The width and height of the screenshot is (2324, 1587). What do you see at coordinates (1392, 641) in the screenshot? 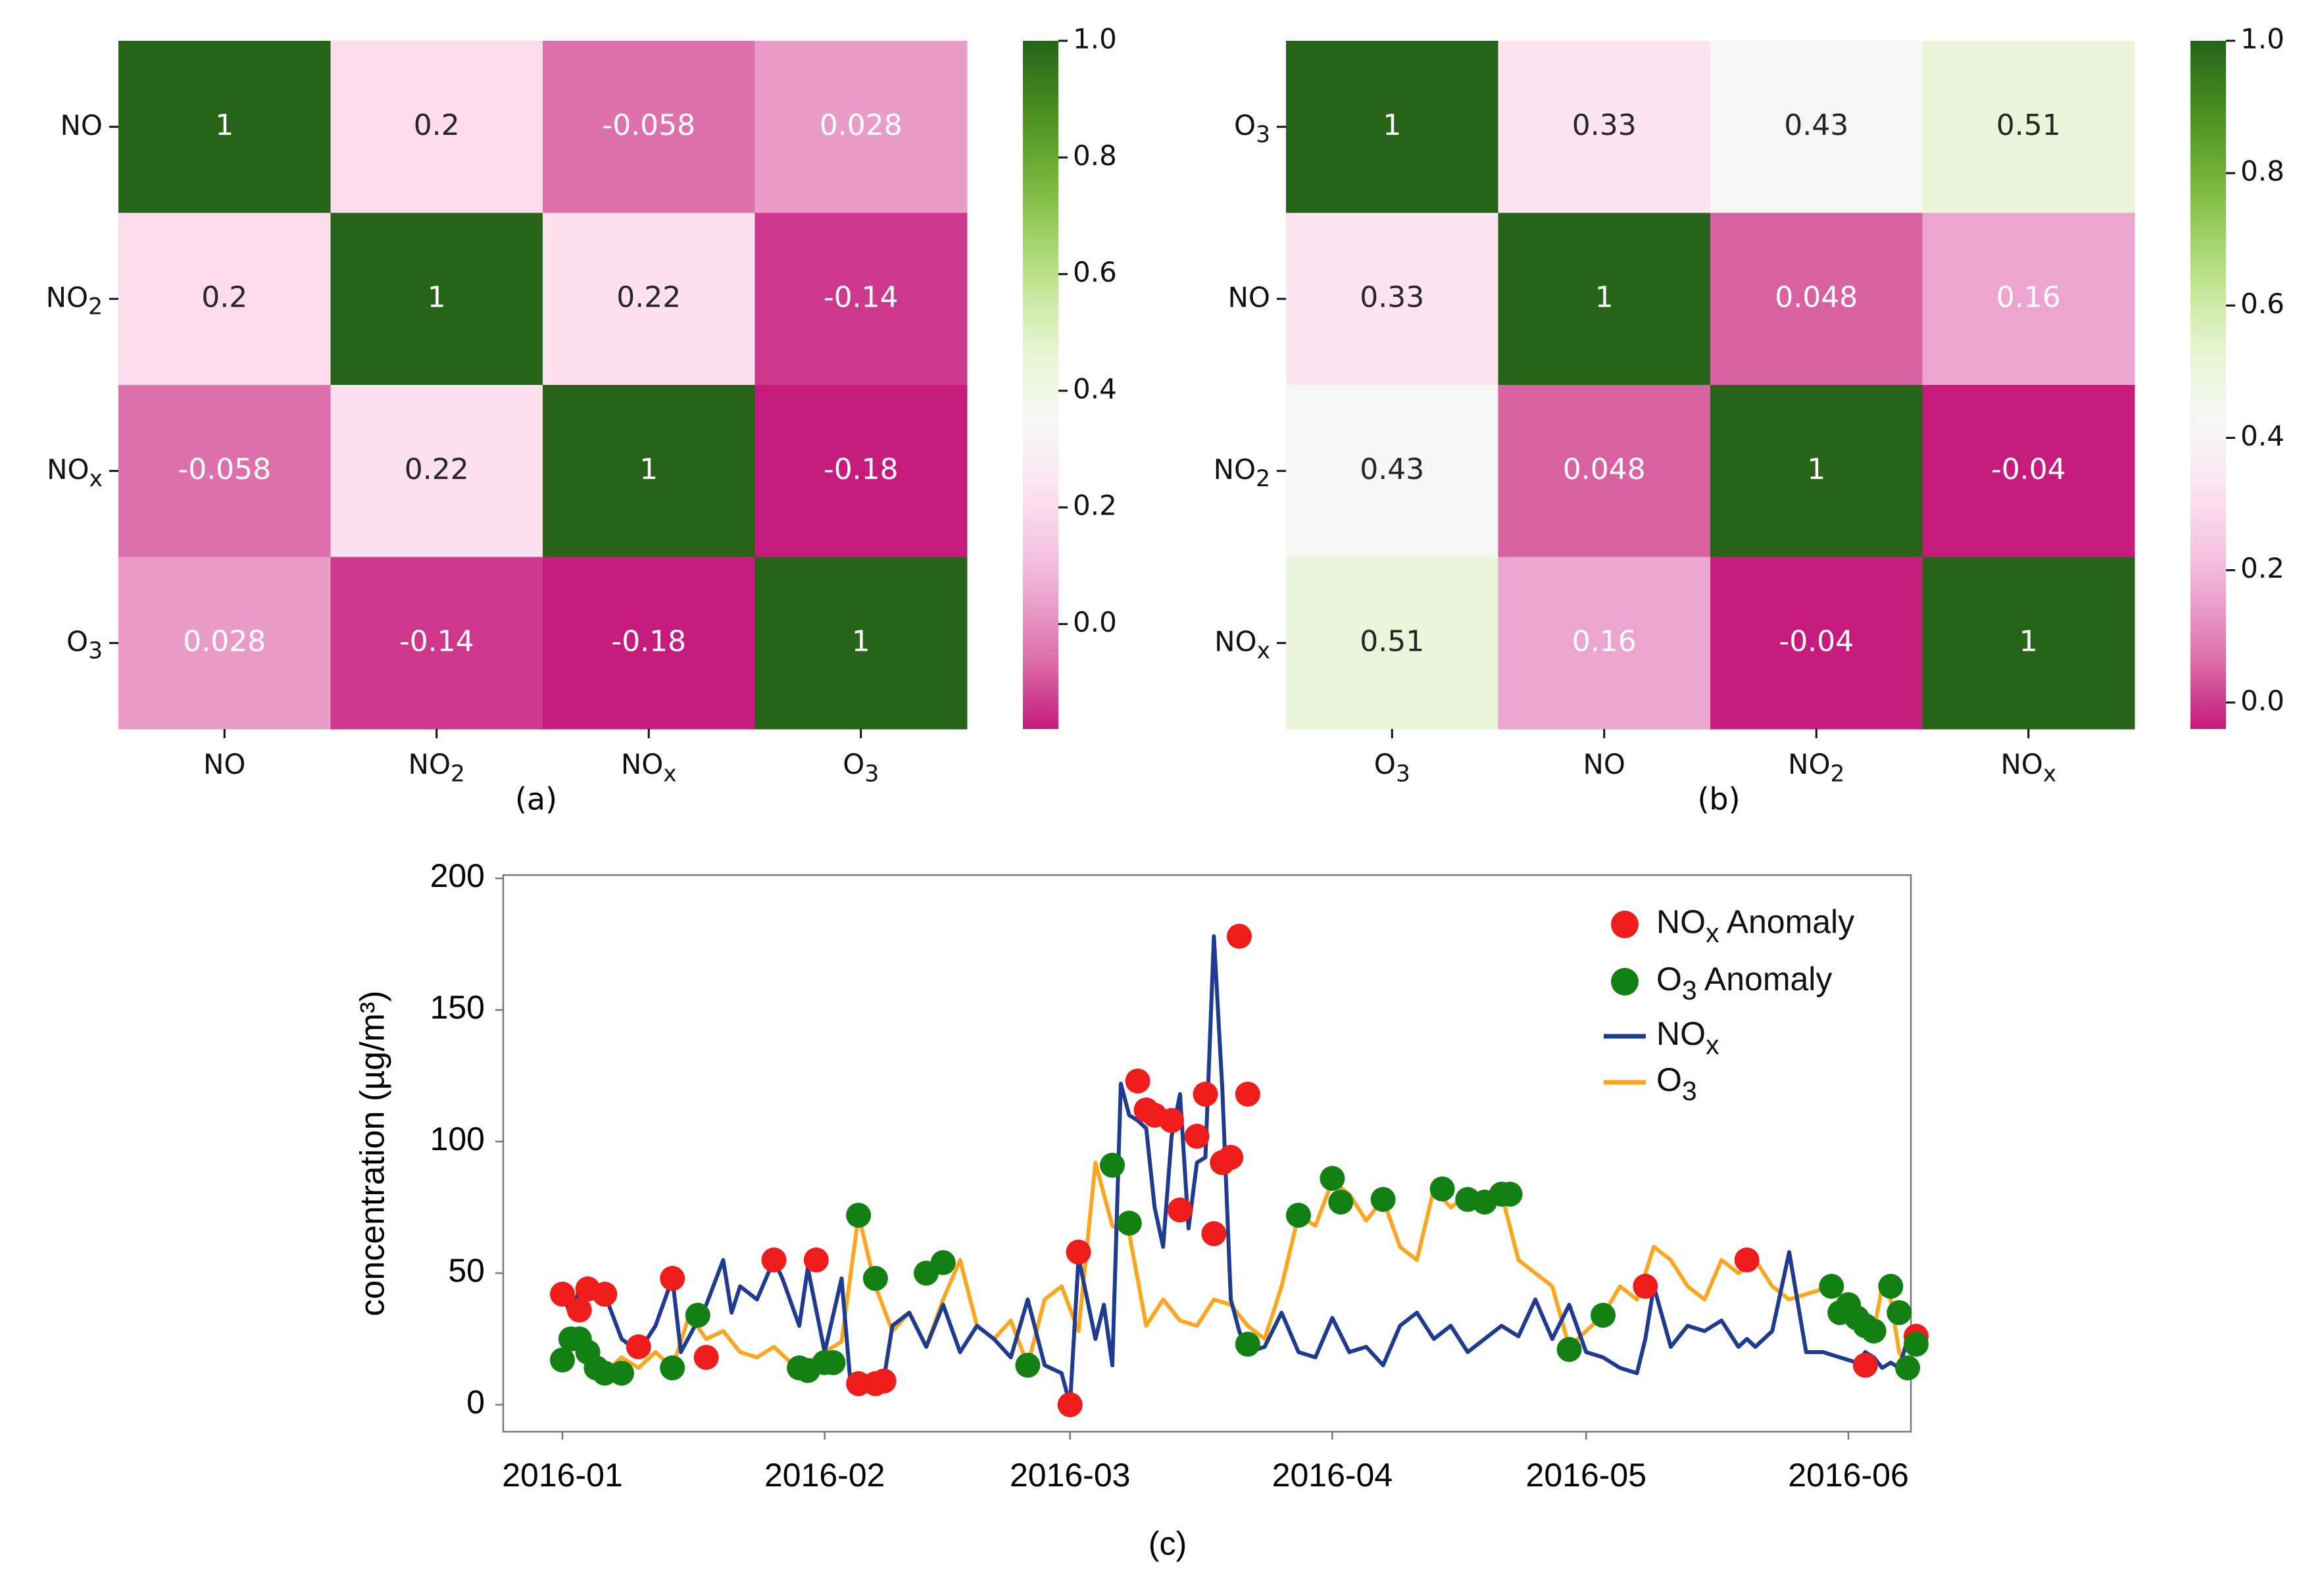
I see `cell-value-label: 0.51` at bounding box center [1392, 641].